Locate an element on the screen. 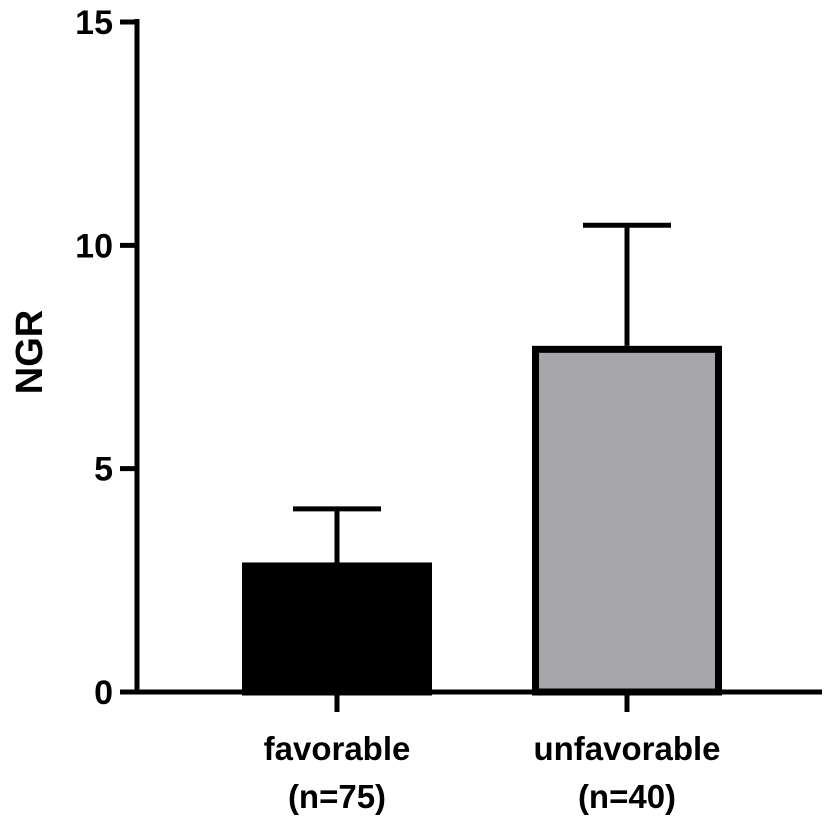 This screenshot has width=827, height=827. y-tick-label-10: 10 is located at coordinates (94, 246).